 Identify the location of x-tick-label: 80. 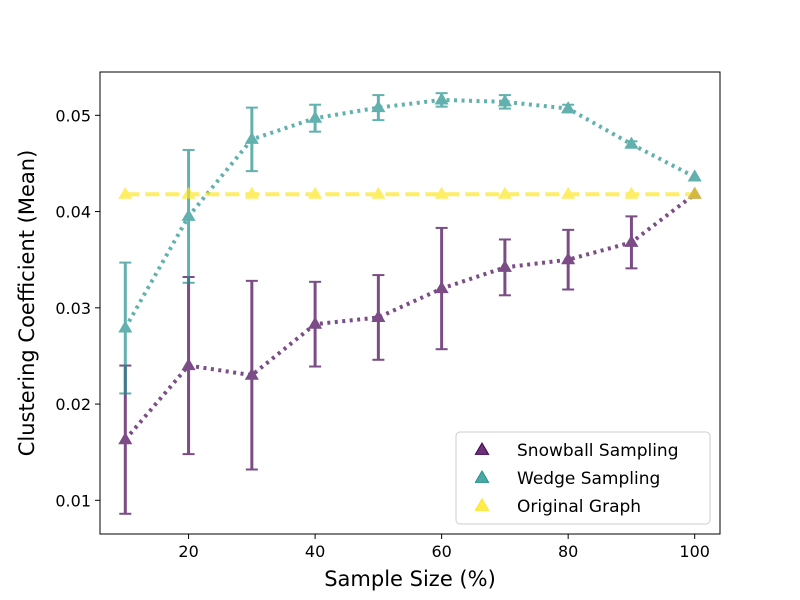
(568, 551).